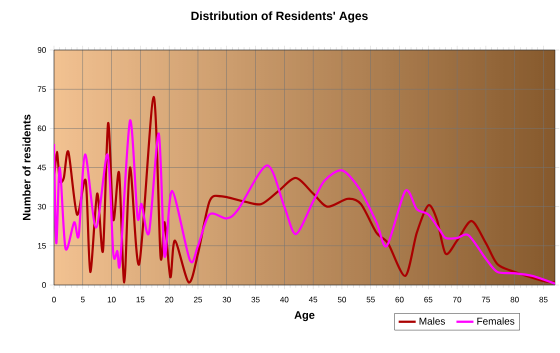  I want to click on y-axis-title: Number of residents, so click(26, 167).